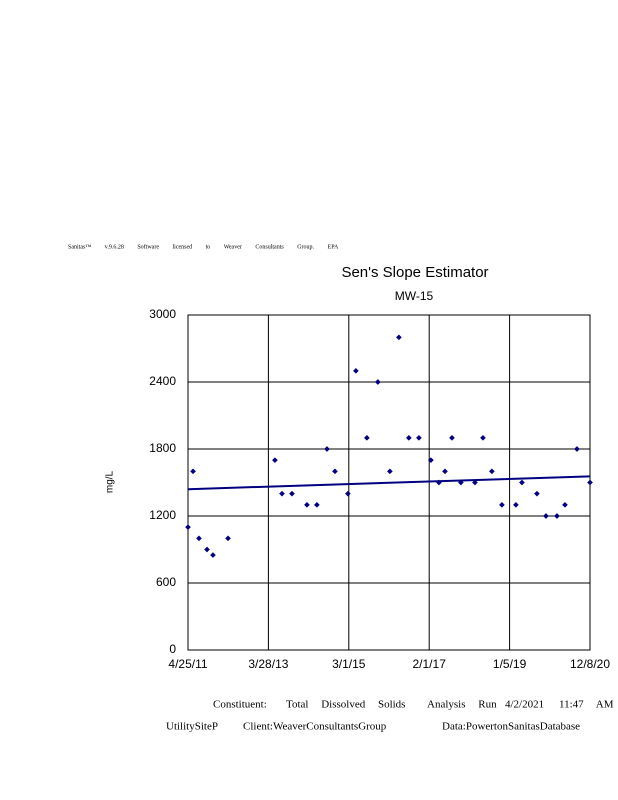 This screenshot has height=800, width=618. Describe the element at coordinates (389, 483) in the screenshot. I see `trend-line` at that location.